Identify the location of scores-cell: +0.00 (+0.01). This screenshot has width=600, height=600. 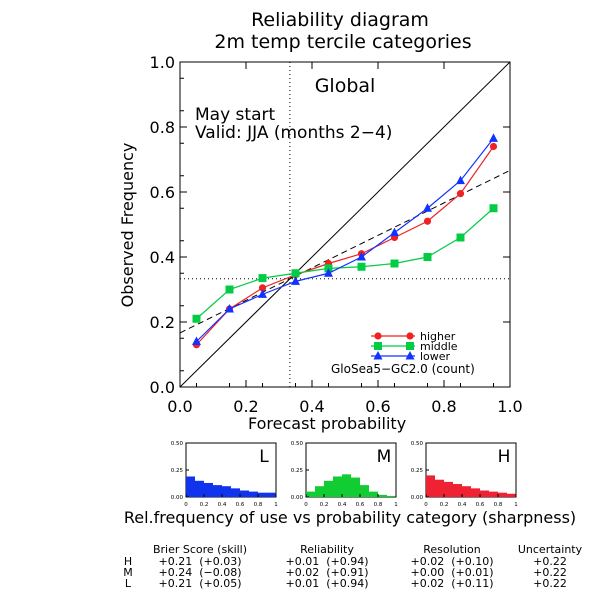
(452, 572).